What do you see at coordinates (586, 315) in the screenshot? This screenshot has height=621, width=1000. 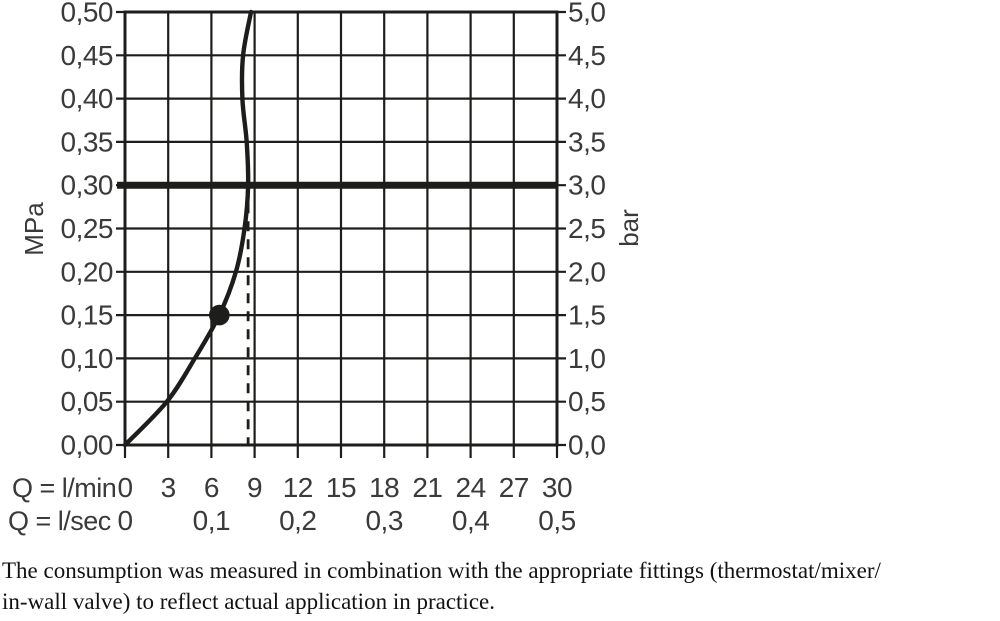 I see `y-right-tick-label: 1,5` at bounding box center [586, 315].